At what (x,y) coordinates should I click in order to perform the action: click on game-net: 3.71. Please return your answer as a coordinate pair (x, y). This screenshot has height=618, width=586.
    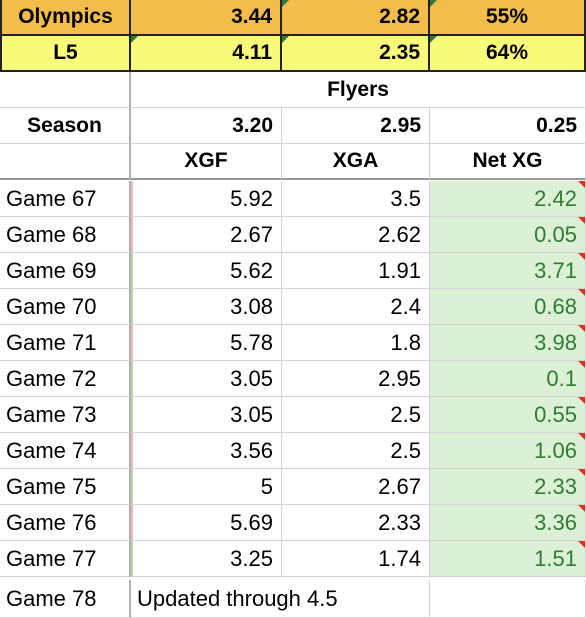
    Looking at the image, I should click on (555, 270).